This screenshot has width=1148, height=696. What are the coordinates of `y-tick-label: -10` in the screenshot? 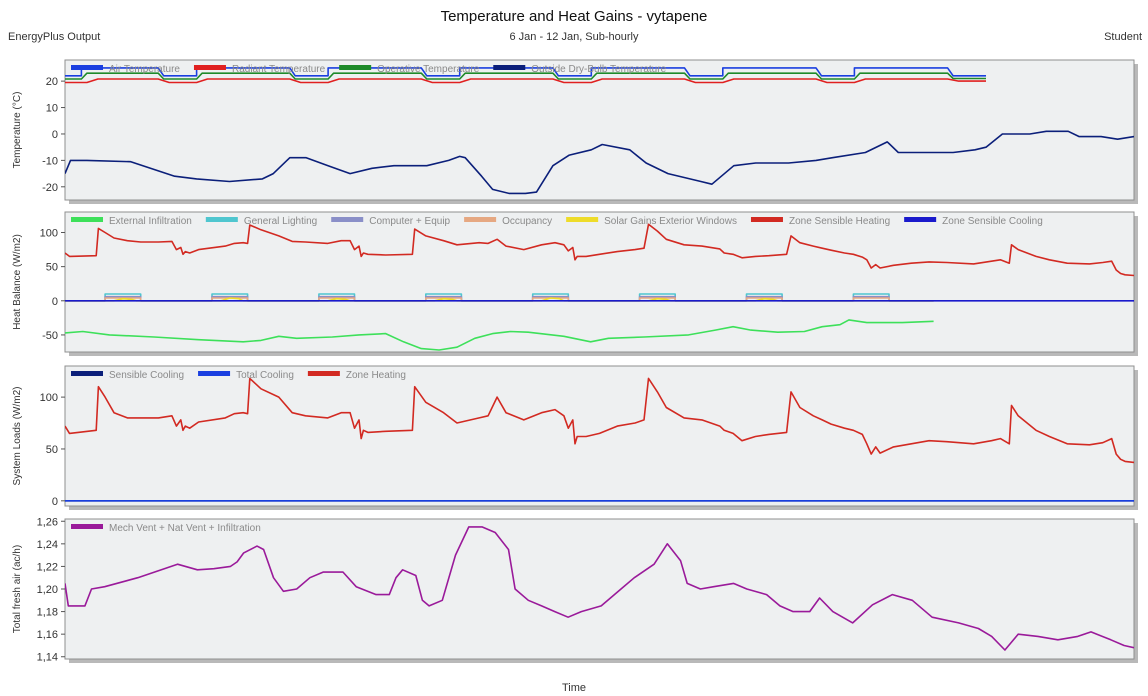 It's located at (50, 161).